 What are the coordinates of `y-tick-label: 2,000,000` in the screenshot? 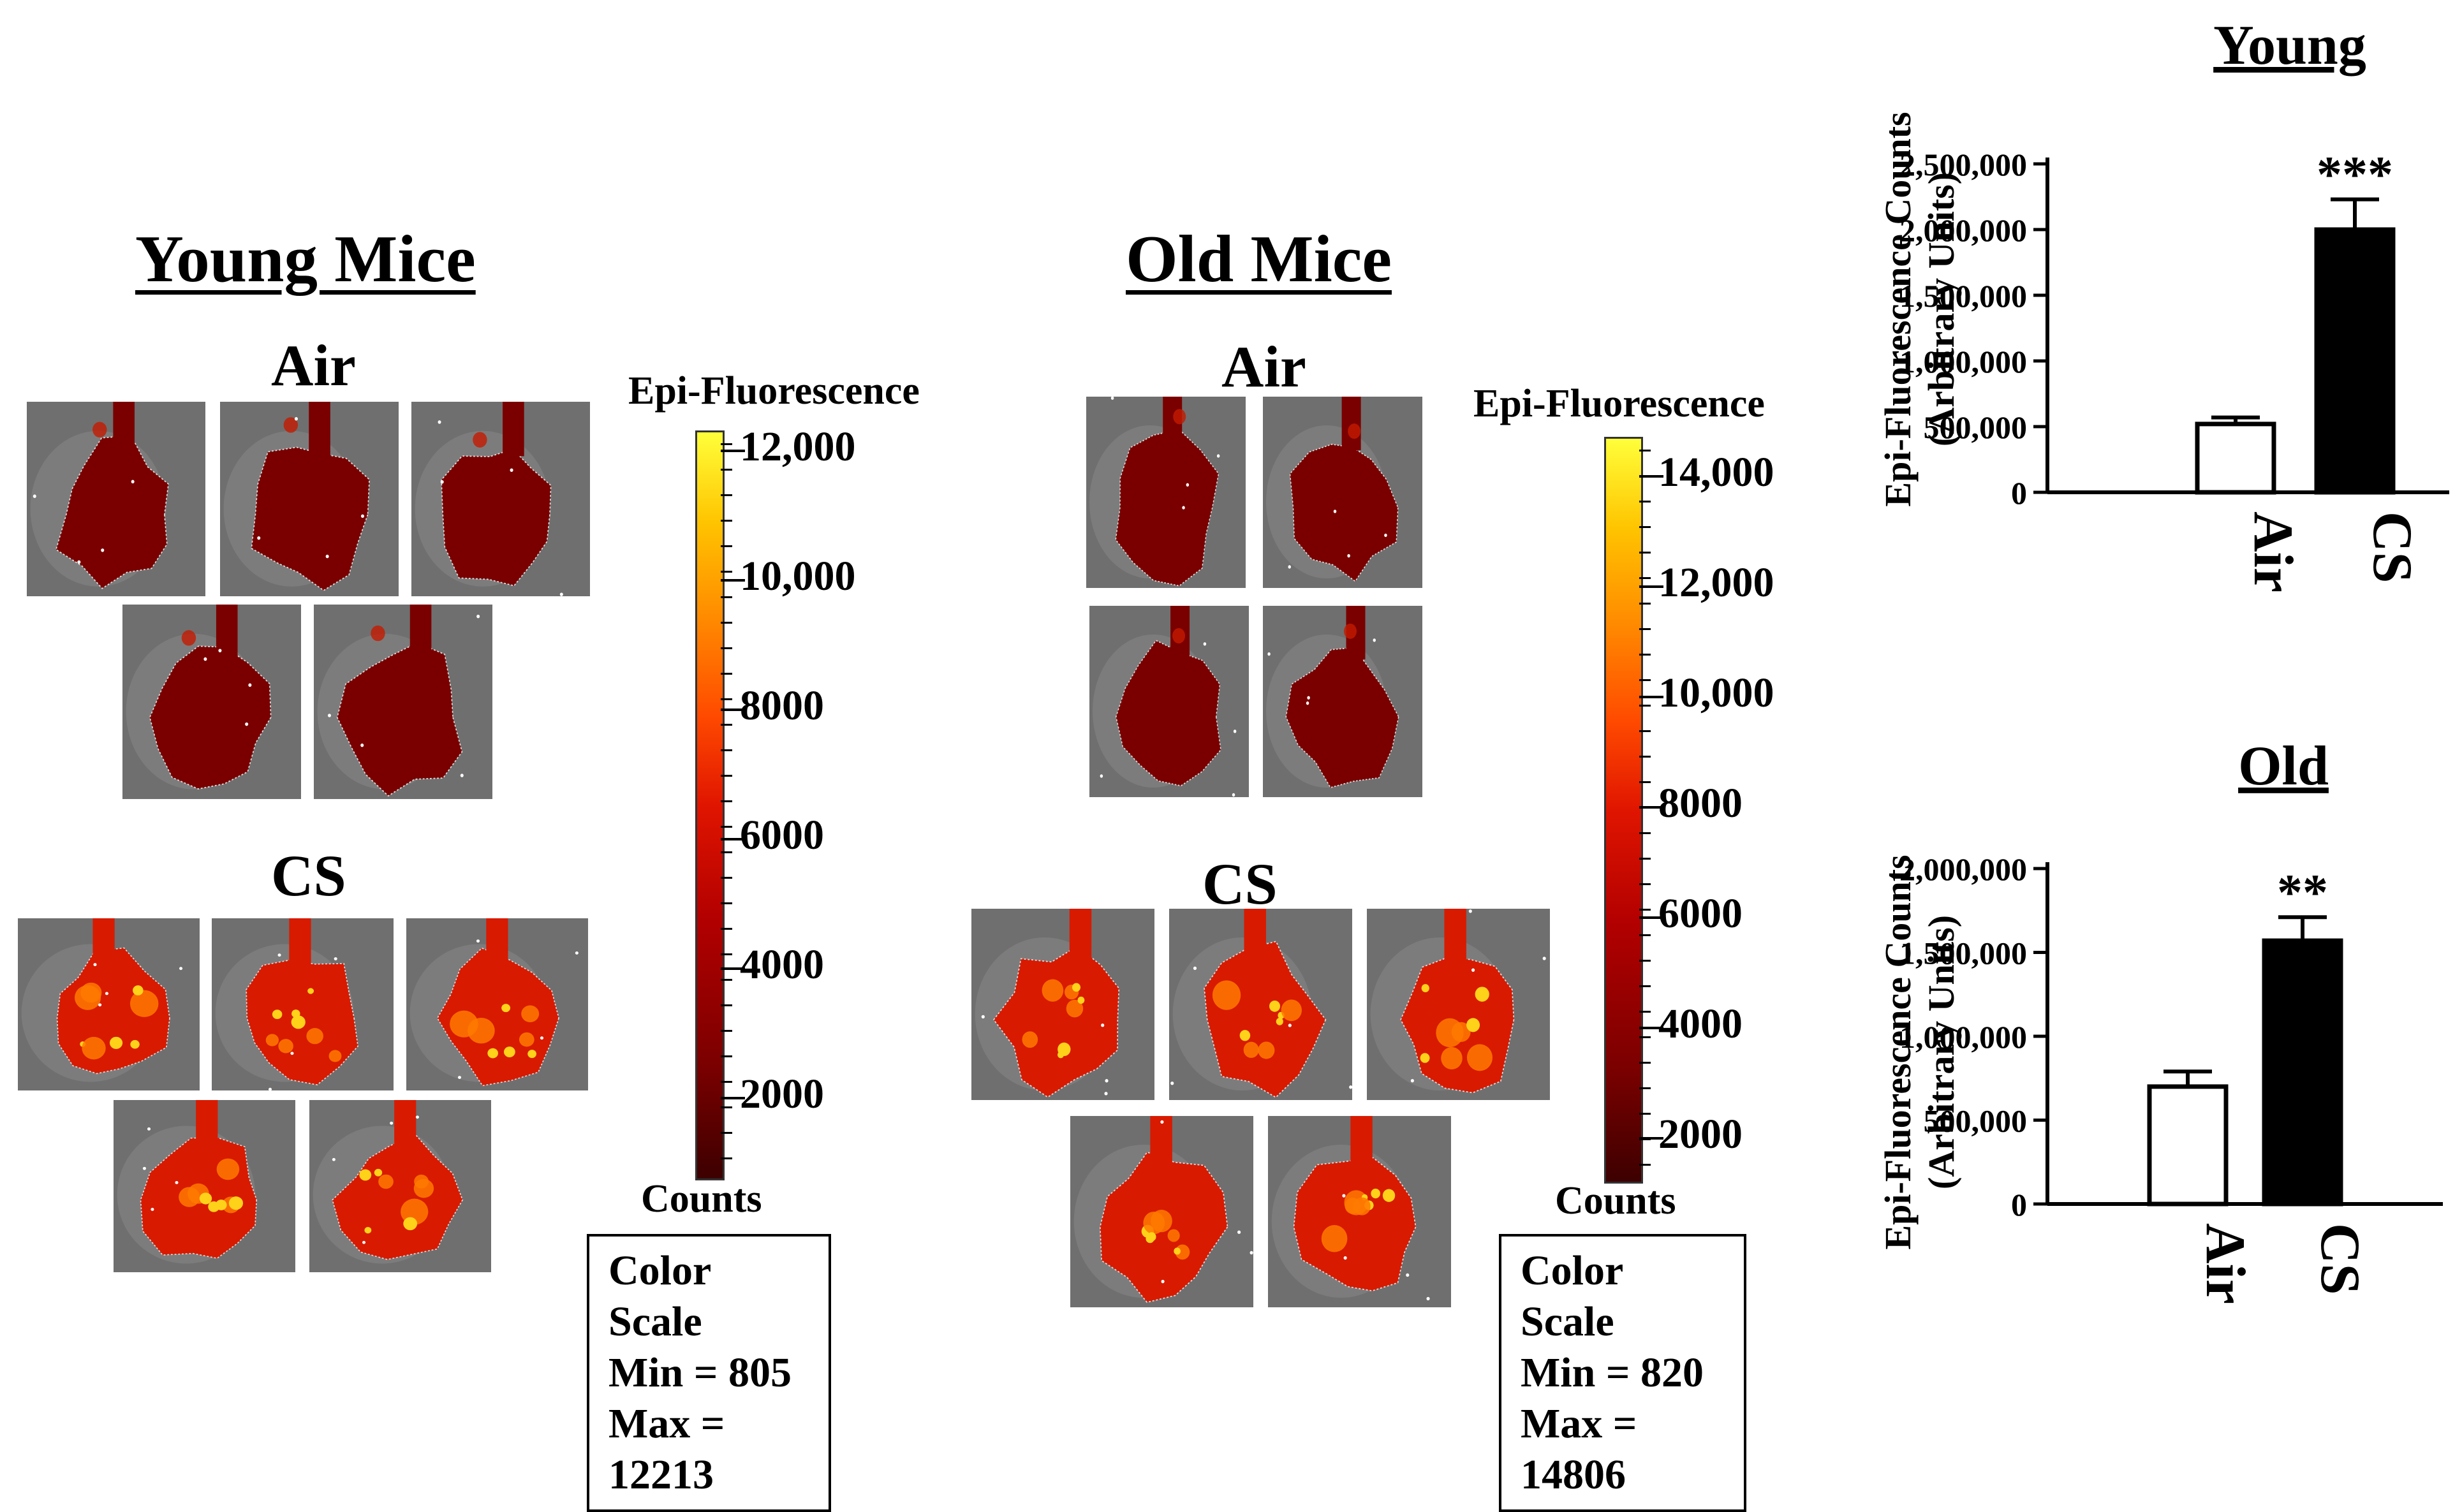 It's located at (1963, 869).